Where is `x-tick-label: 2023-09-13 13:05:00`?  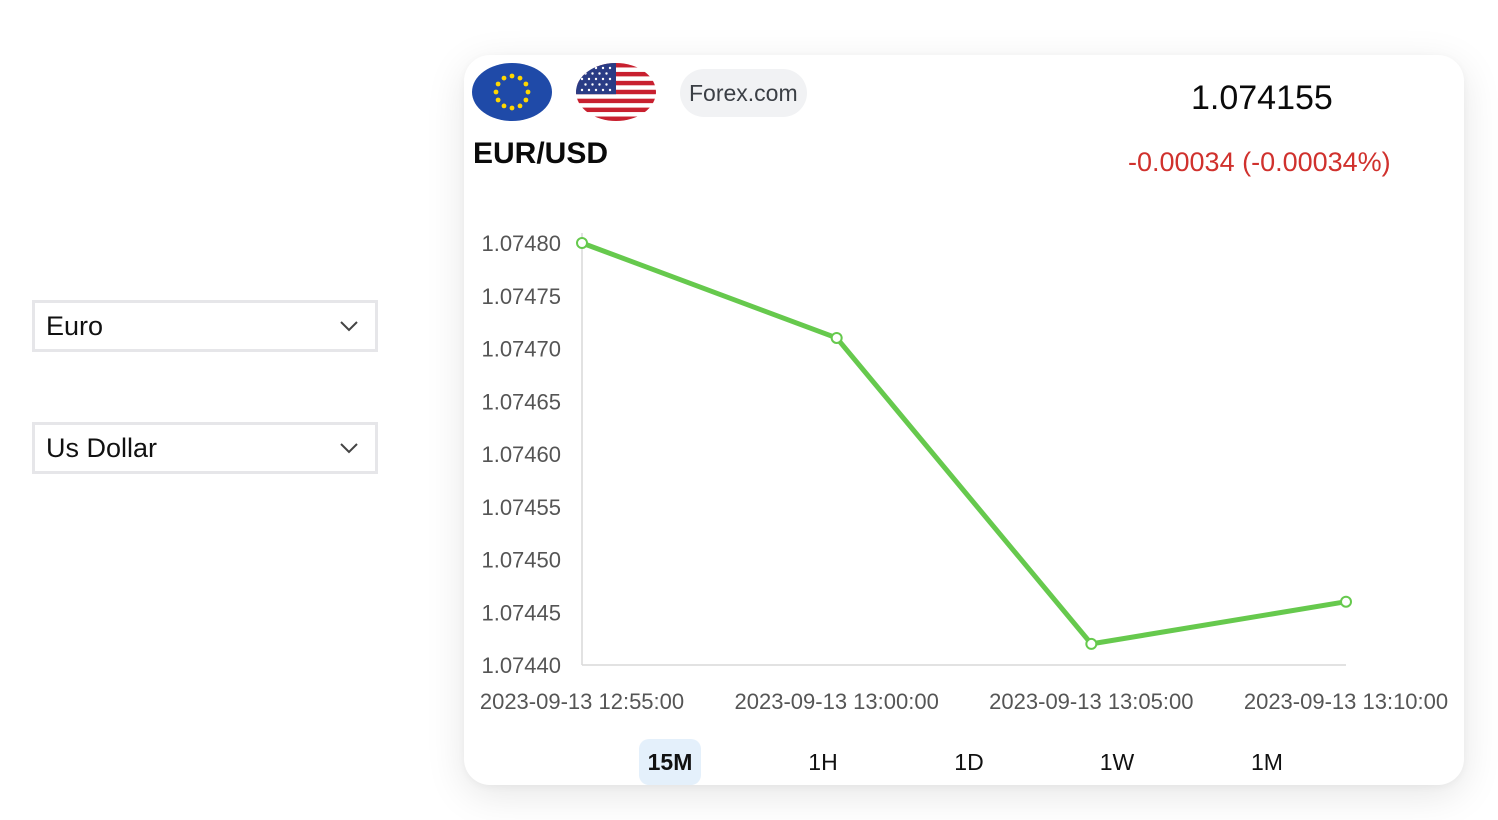 x-tick-label: 2023-09-13 13:05:00 is located at coordinates (1091, 701).